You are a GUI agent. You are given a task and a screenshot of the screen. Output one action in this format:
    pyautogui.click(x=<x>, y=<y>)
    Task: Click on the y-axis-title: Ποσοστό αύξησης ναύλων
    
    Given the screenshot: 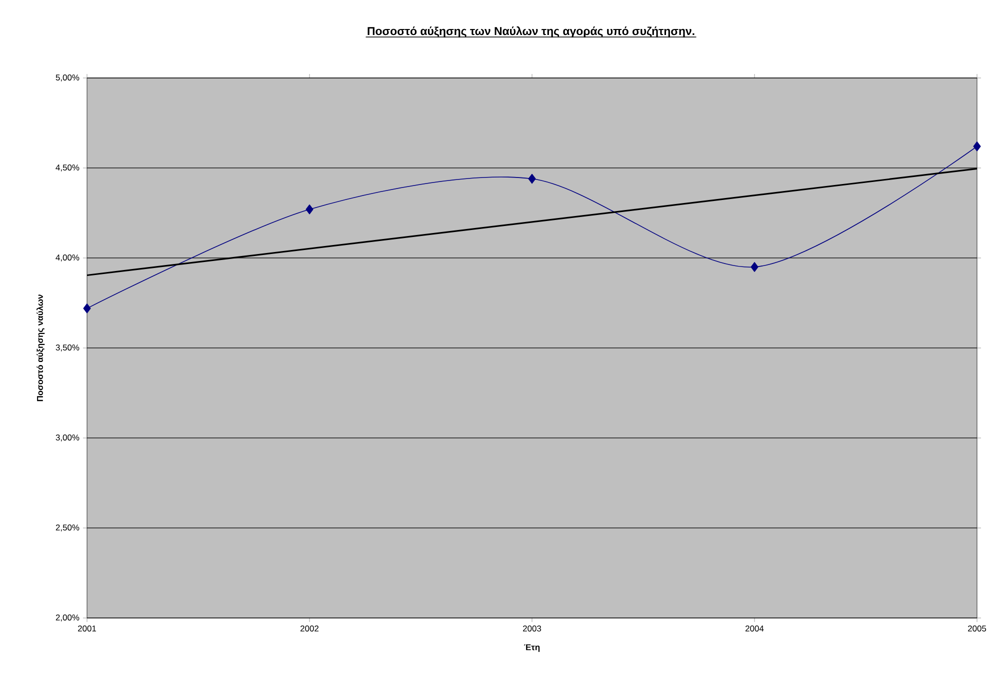 What is the action you would take?
    pyautogui.click(x=40, y=348)
    